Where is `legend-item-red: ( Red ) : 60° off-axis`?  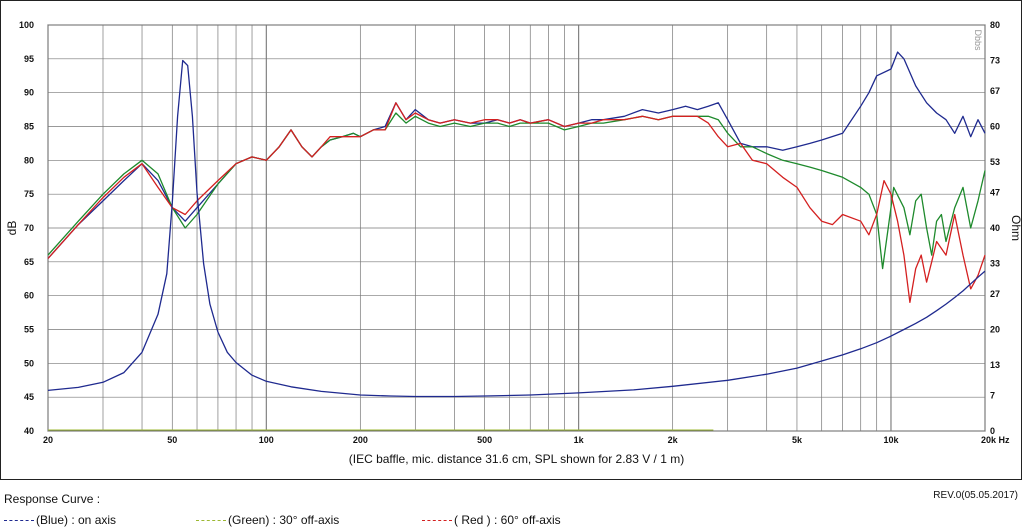 legend-item-red: ( Red ) : 60° off-axis is located at coordinates (491, 520).